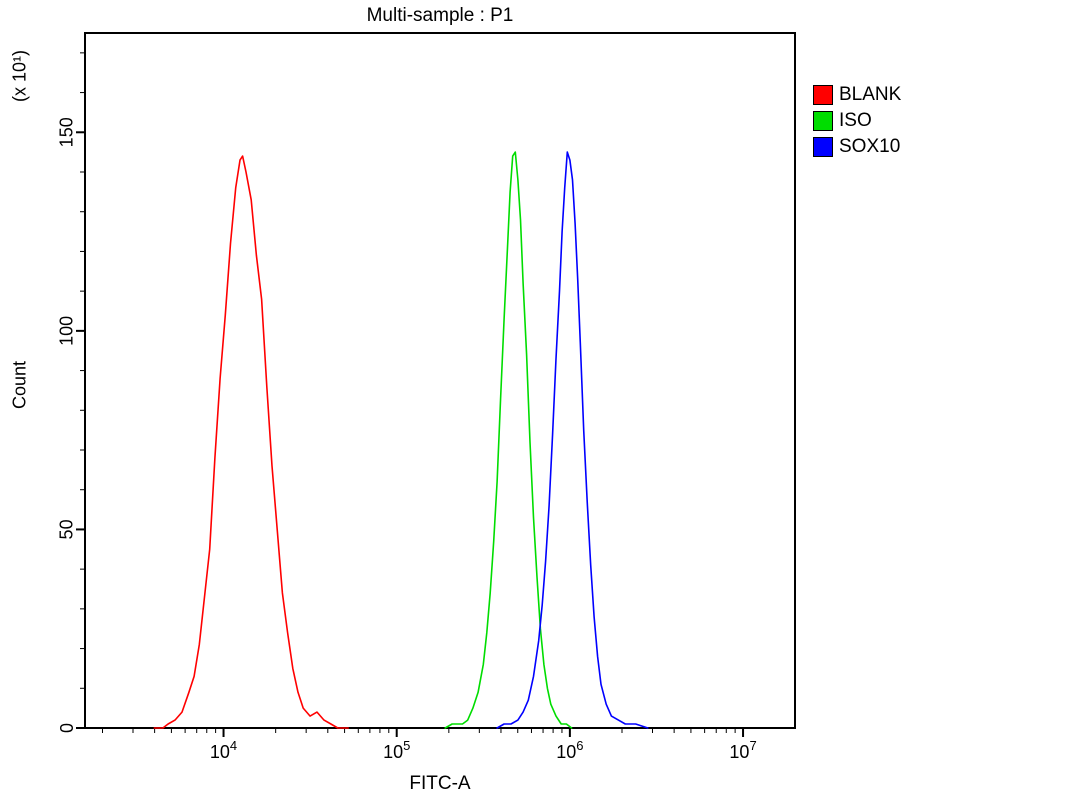 The image size is (1080, 809). I want to click on series-curve-sox10, so click(572, 440).